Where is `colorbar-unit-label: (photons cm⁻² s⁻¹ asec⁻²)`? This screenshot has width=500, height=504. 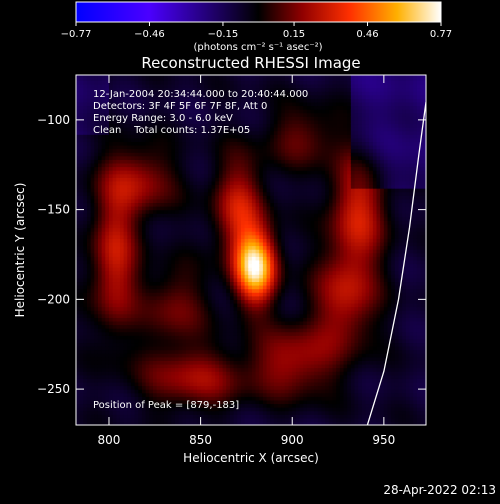
colorbar-unit-label: (photons cm⁻² s⁻¹ asec⁻²) is located at coordinates (257, 47).